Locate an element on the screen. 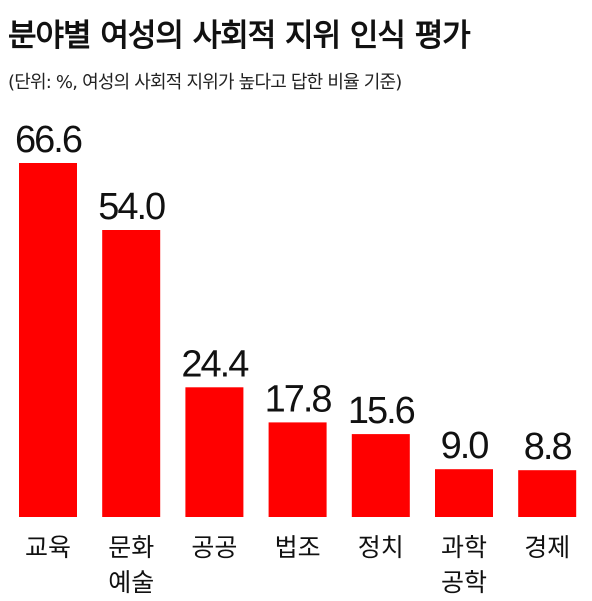 This screenshot has width=592, height=601. value-label-5: 9.0 is located at coordinates (465, 446).